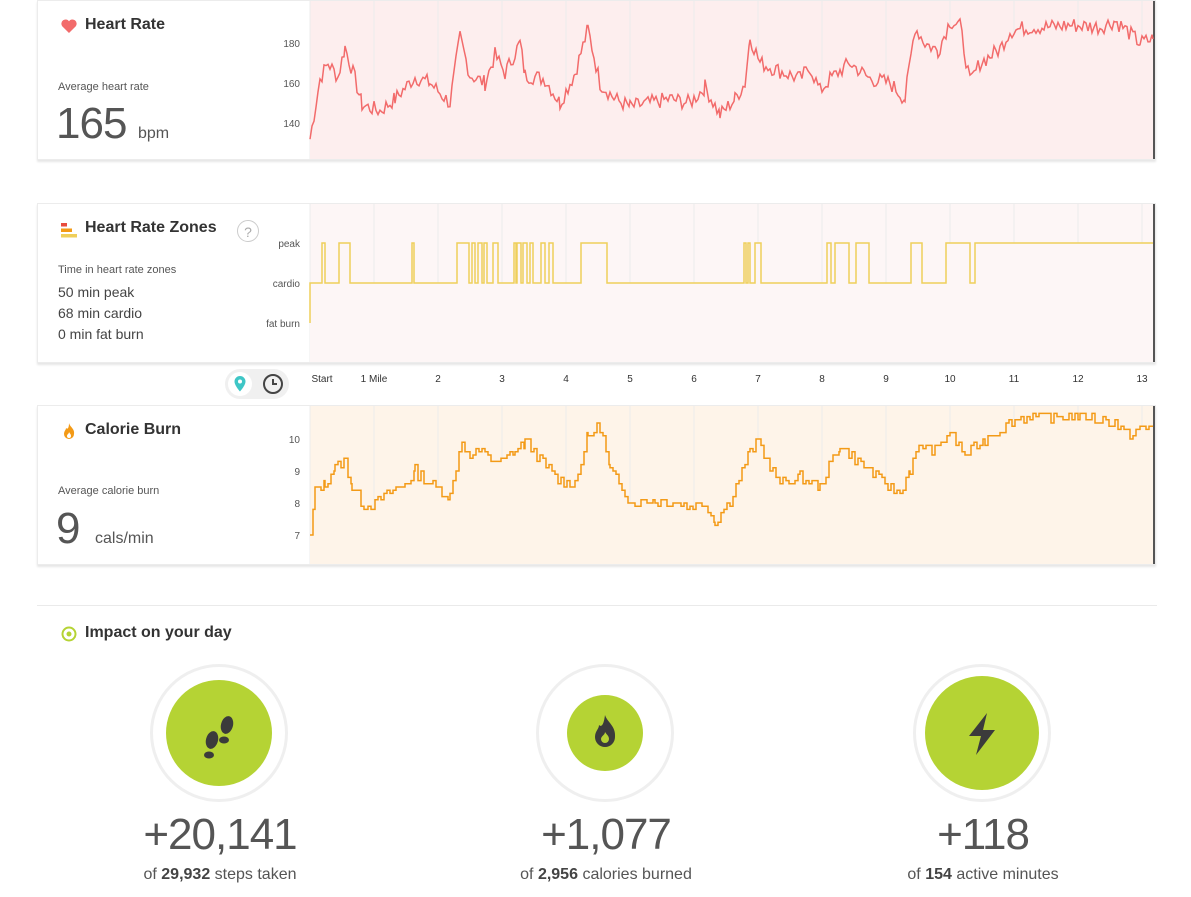 The image size is (1191, 897). I want to click on zones-line, so click(731, 282).